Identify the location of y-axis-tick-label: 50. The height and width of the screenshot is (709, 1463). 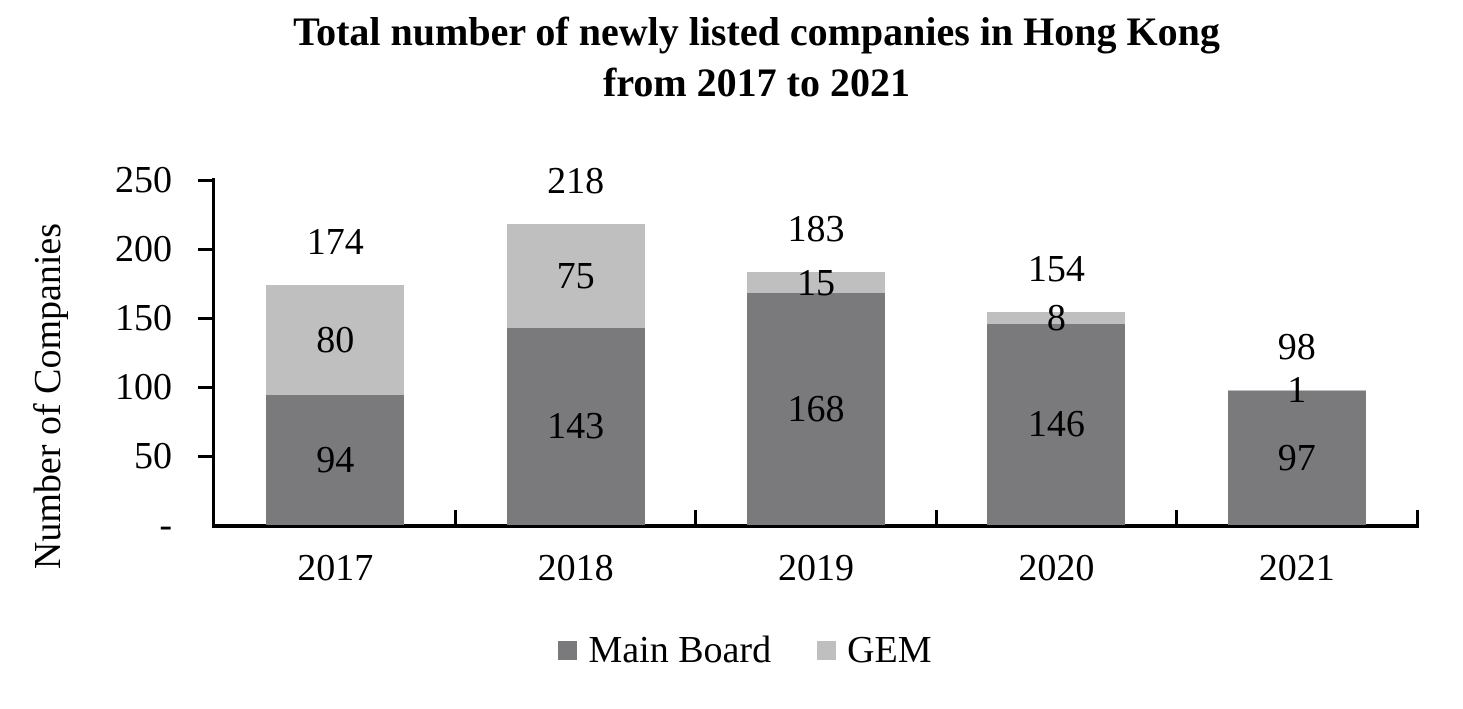
(153, 456).